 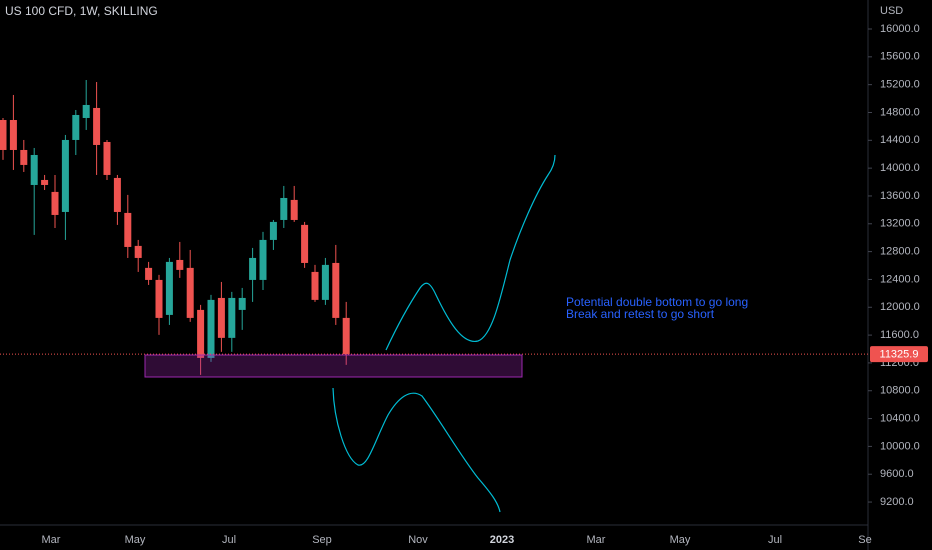 What do you see at coordinates (900, 140) in the screenshot?
I see `y-tick-label: 14400.0` at bounding box center [900, 140].